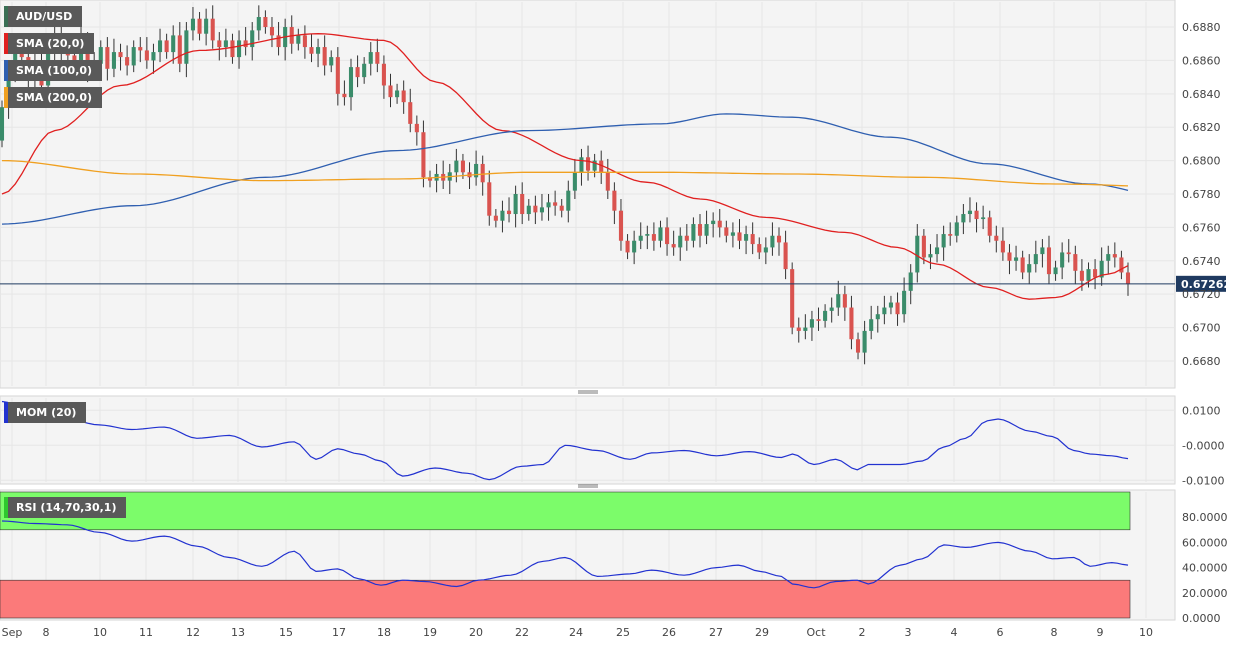  I want to click on rsi-y-tick-label: 60.0000, so click(1205, 542).